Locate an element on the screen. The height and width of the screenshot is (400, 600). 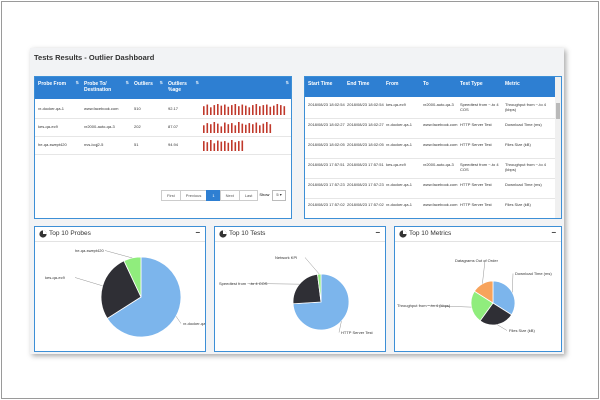
col-label: End Time is located at coordinates (358, 84).